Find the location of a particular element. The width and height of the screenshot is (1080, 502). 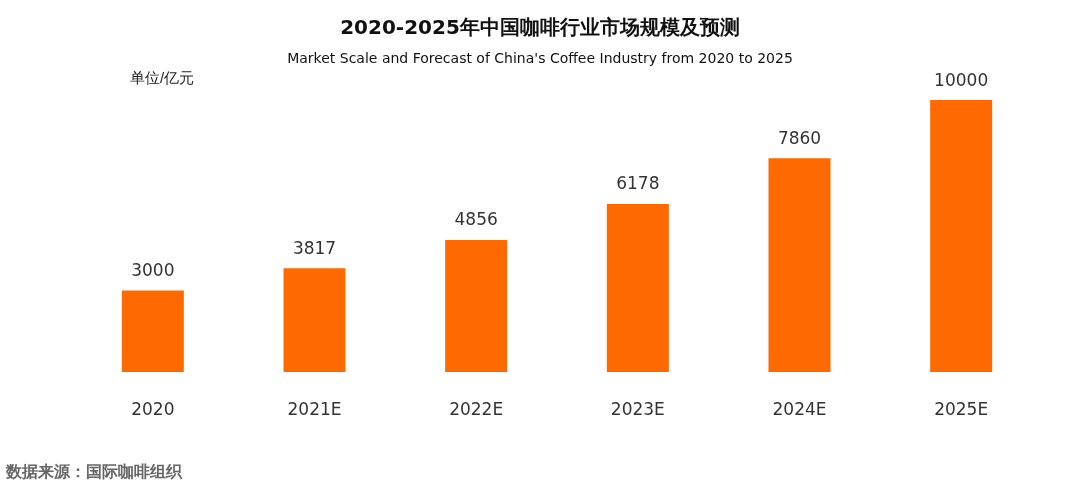

x-tick-label: 2025E is located at coordinates (961, 408).